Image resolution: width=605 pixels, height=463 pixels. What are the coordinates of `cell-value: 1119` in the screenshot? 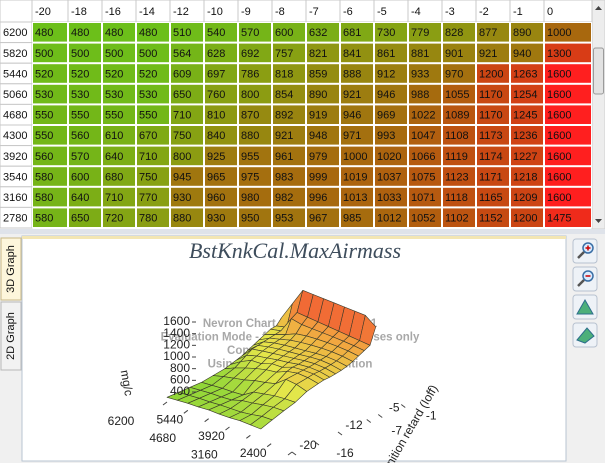 It's located at (456, 157).